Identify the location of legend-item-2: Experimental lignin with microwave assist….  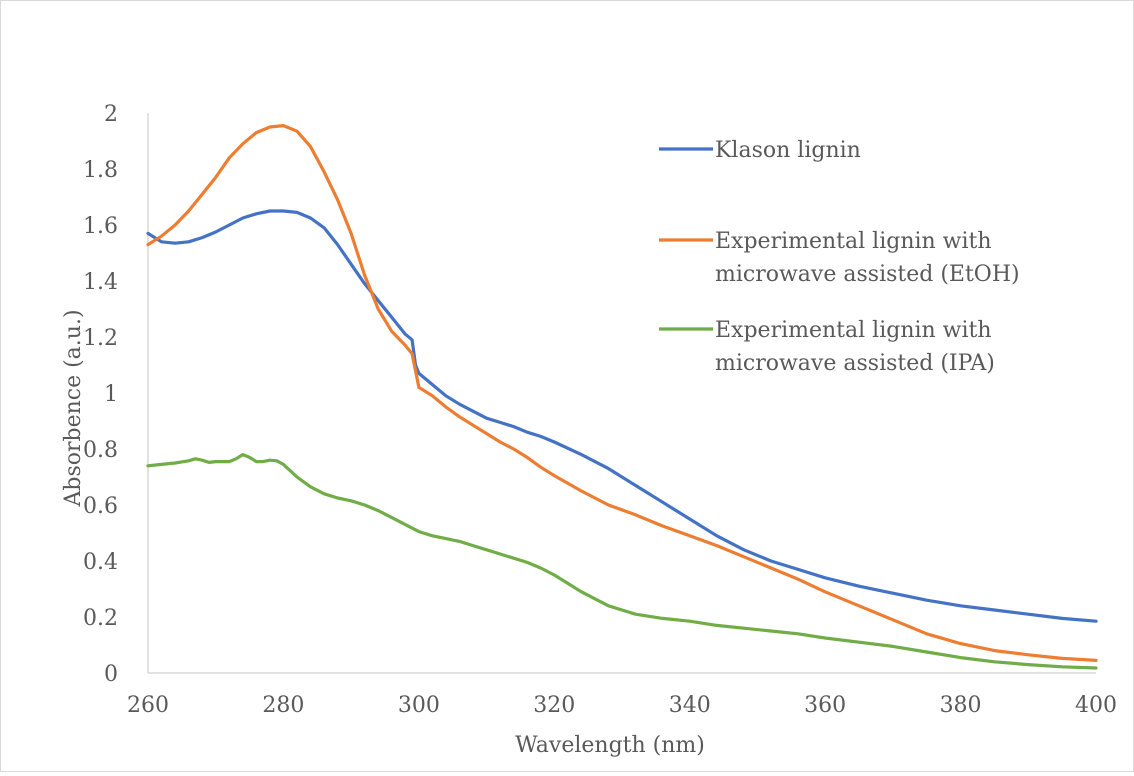
(839, 258).